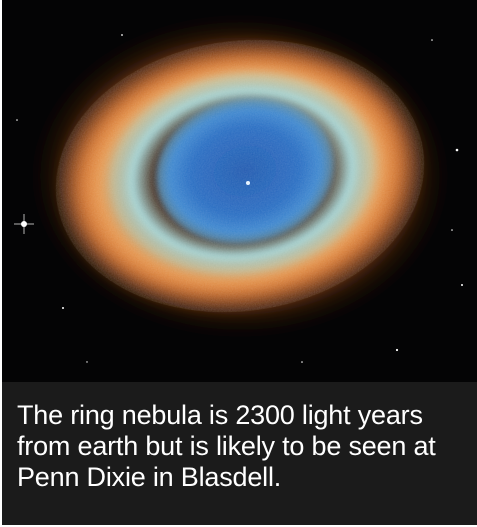  I want to click on central-star, so click(248, 183).